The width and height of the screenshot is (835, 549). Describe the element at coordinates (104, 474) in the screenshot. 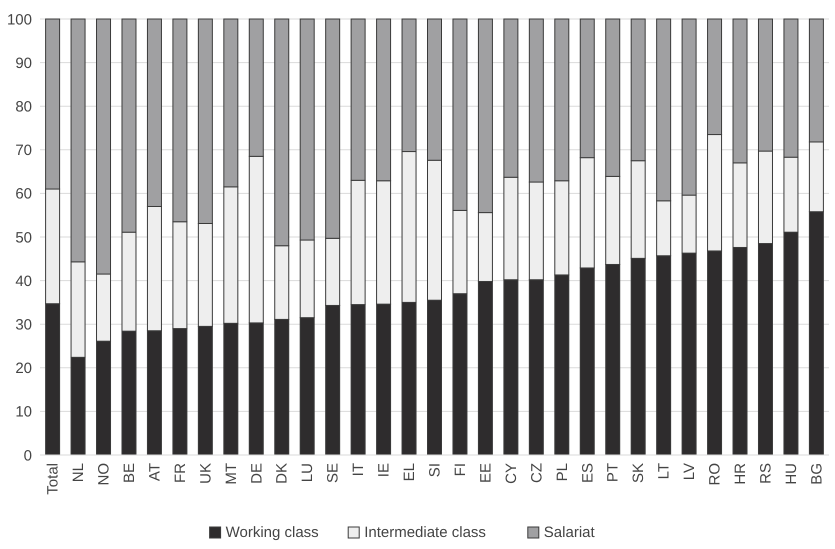

I see `x-tick-label: NO` at that location.